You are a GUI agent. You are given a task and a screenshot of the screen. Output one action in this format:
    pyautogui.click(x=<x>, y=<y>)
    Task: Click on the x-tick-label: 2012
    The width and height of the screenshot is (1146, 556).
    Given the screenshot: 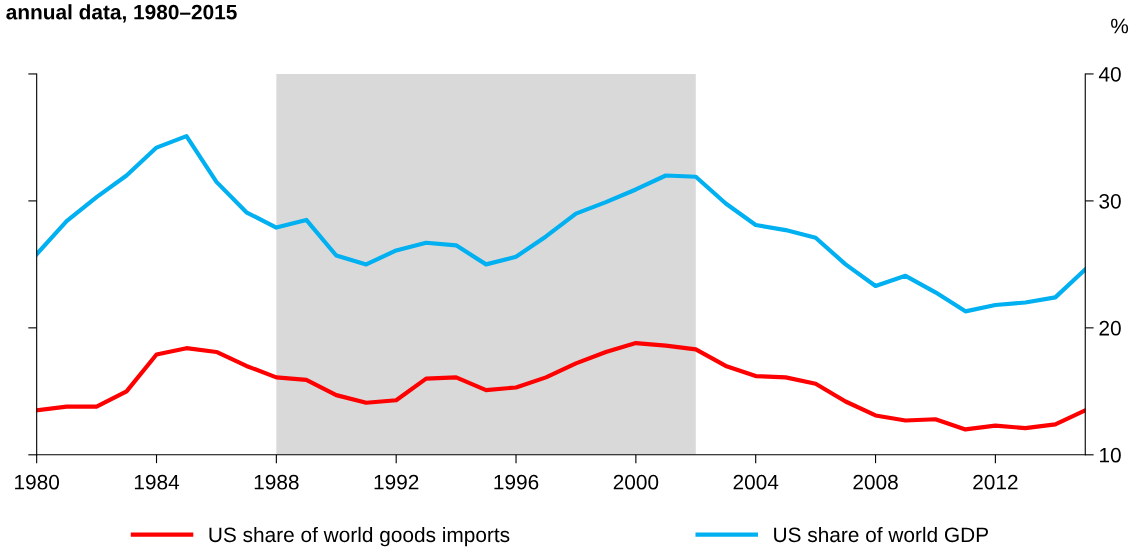 What is the action you would take?
    pyautogui.click(x=995, y=482)
    